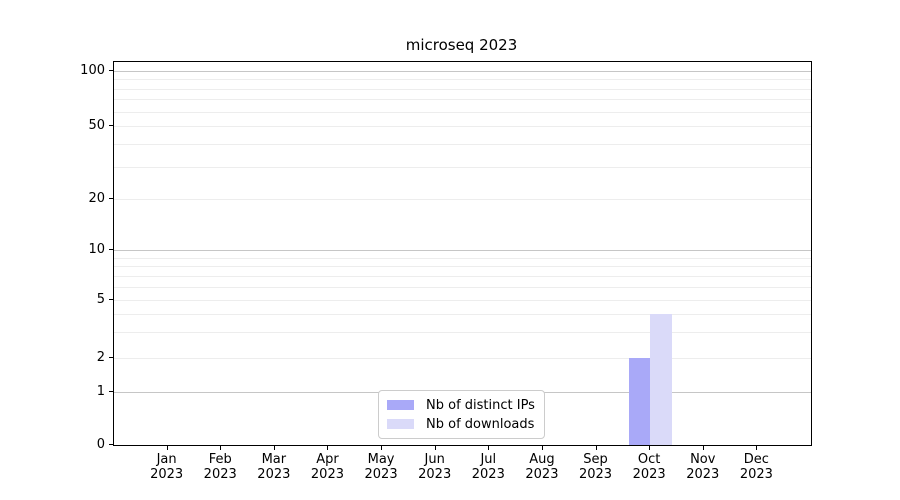 The height and width of the screenshot is (500, 900). I want to click on x-tick-label-line: Nov, so click(703, 459).